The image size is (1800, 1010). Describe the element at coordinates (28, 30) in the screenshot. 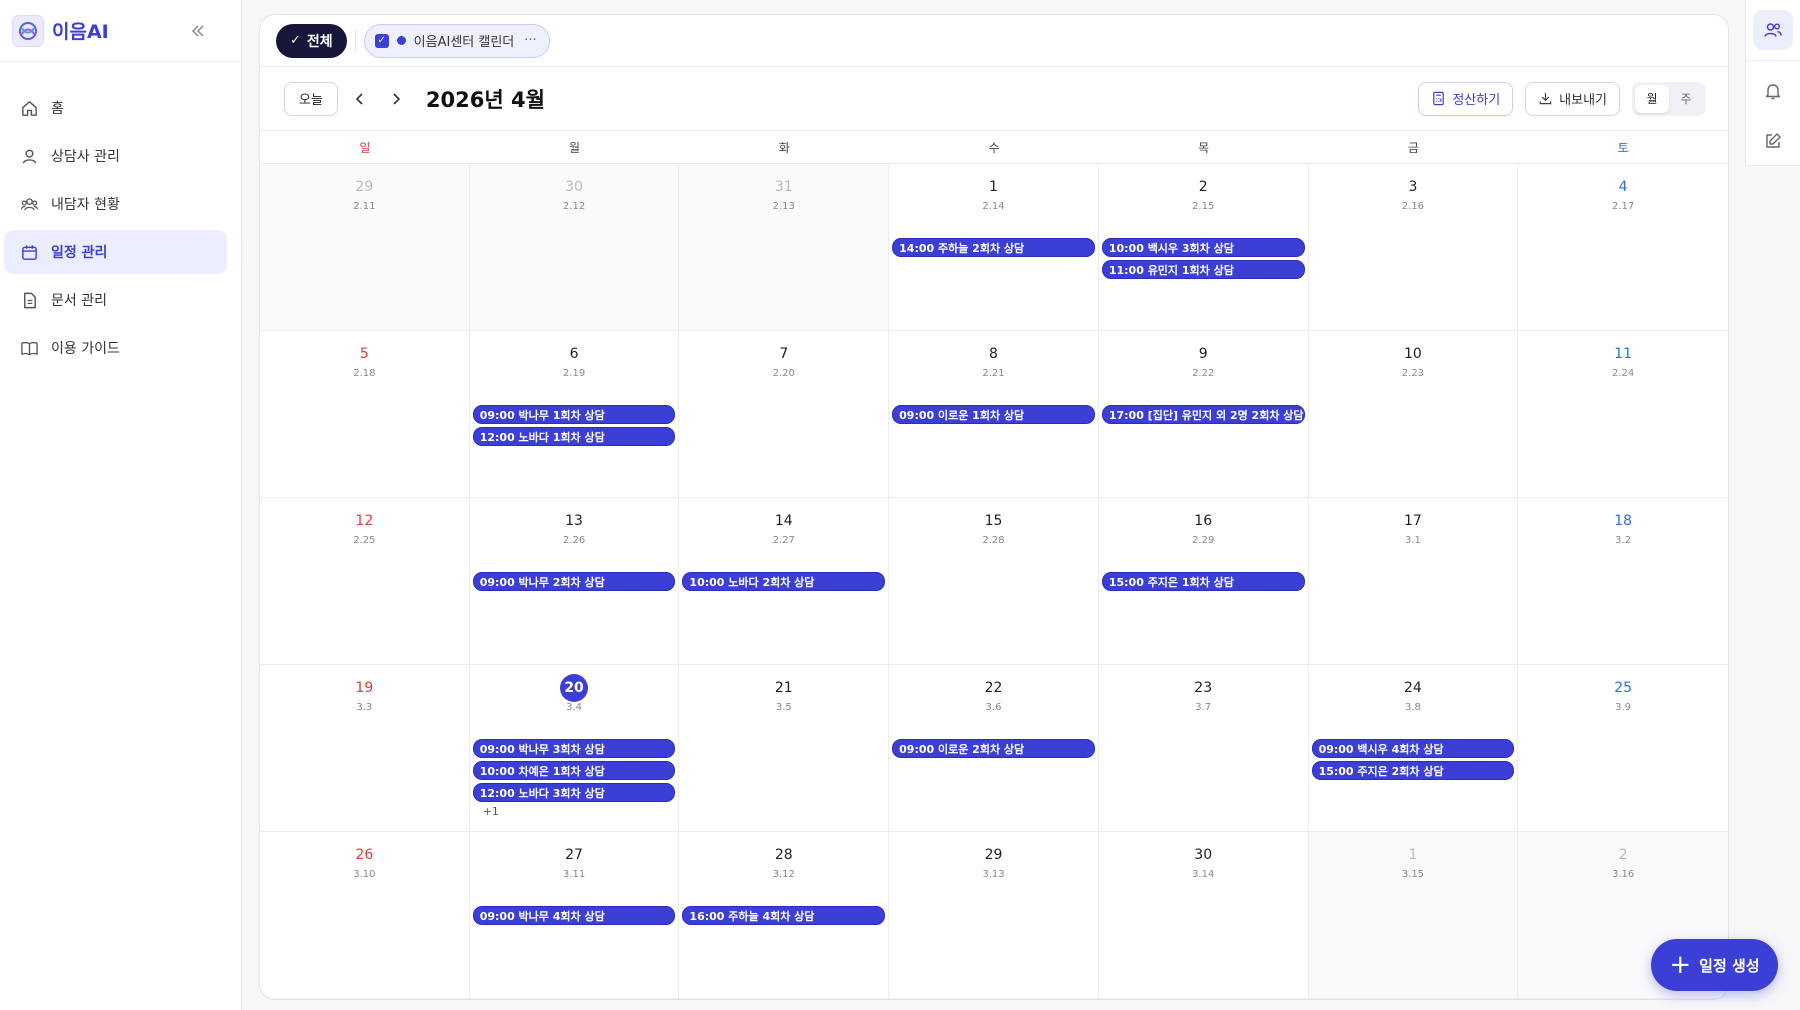

I see `brand-logo-icon` at that location.